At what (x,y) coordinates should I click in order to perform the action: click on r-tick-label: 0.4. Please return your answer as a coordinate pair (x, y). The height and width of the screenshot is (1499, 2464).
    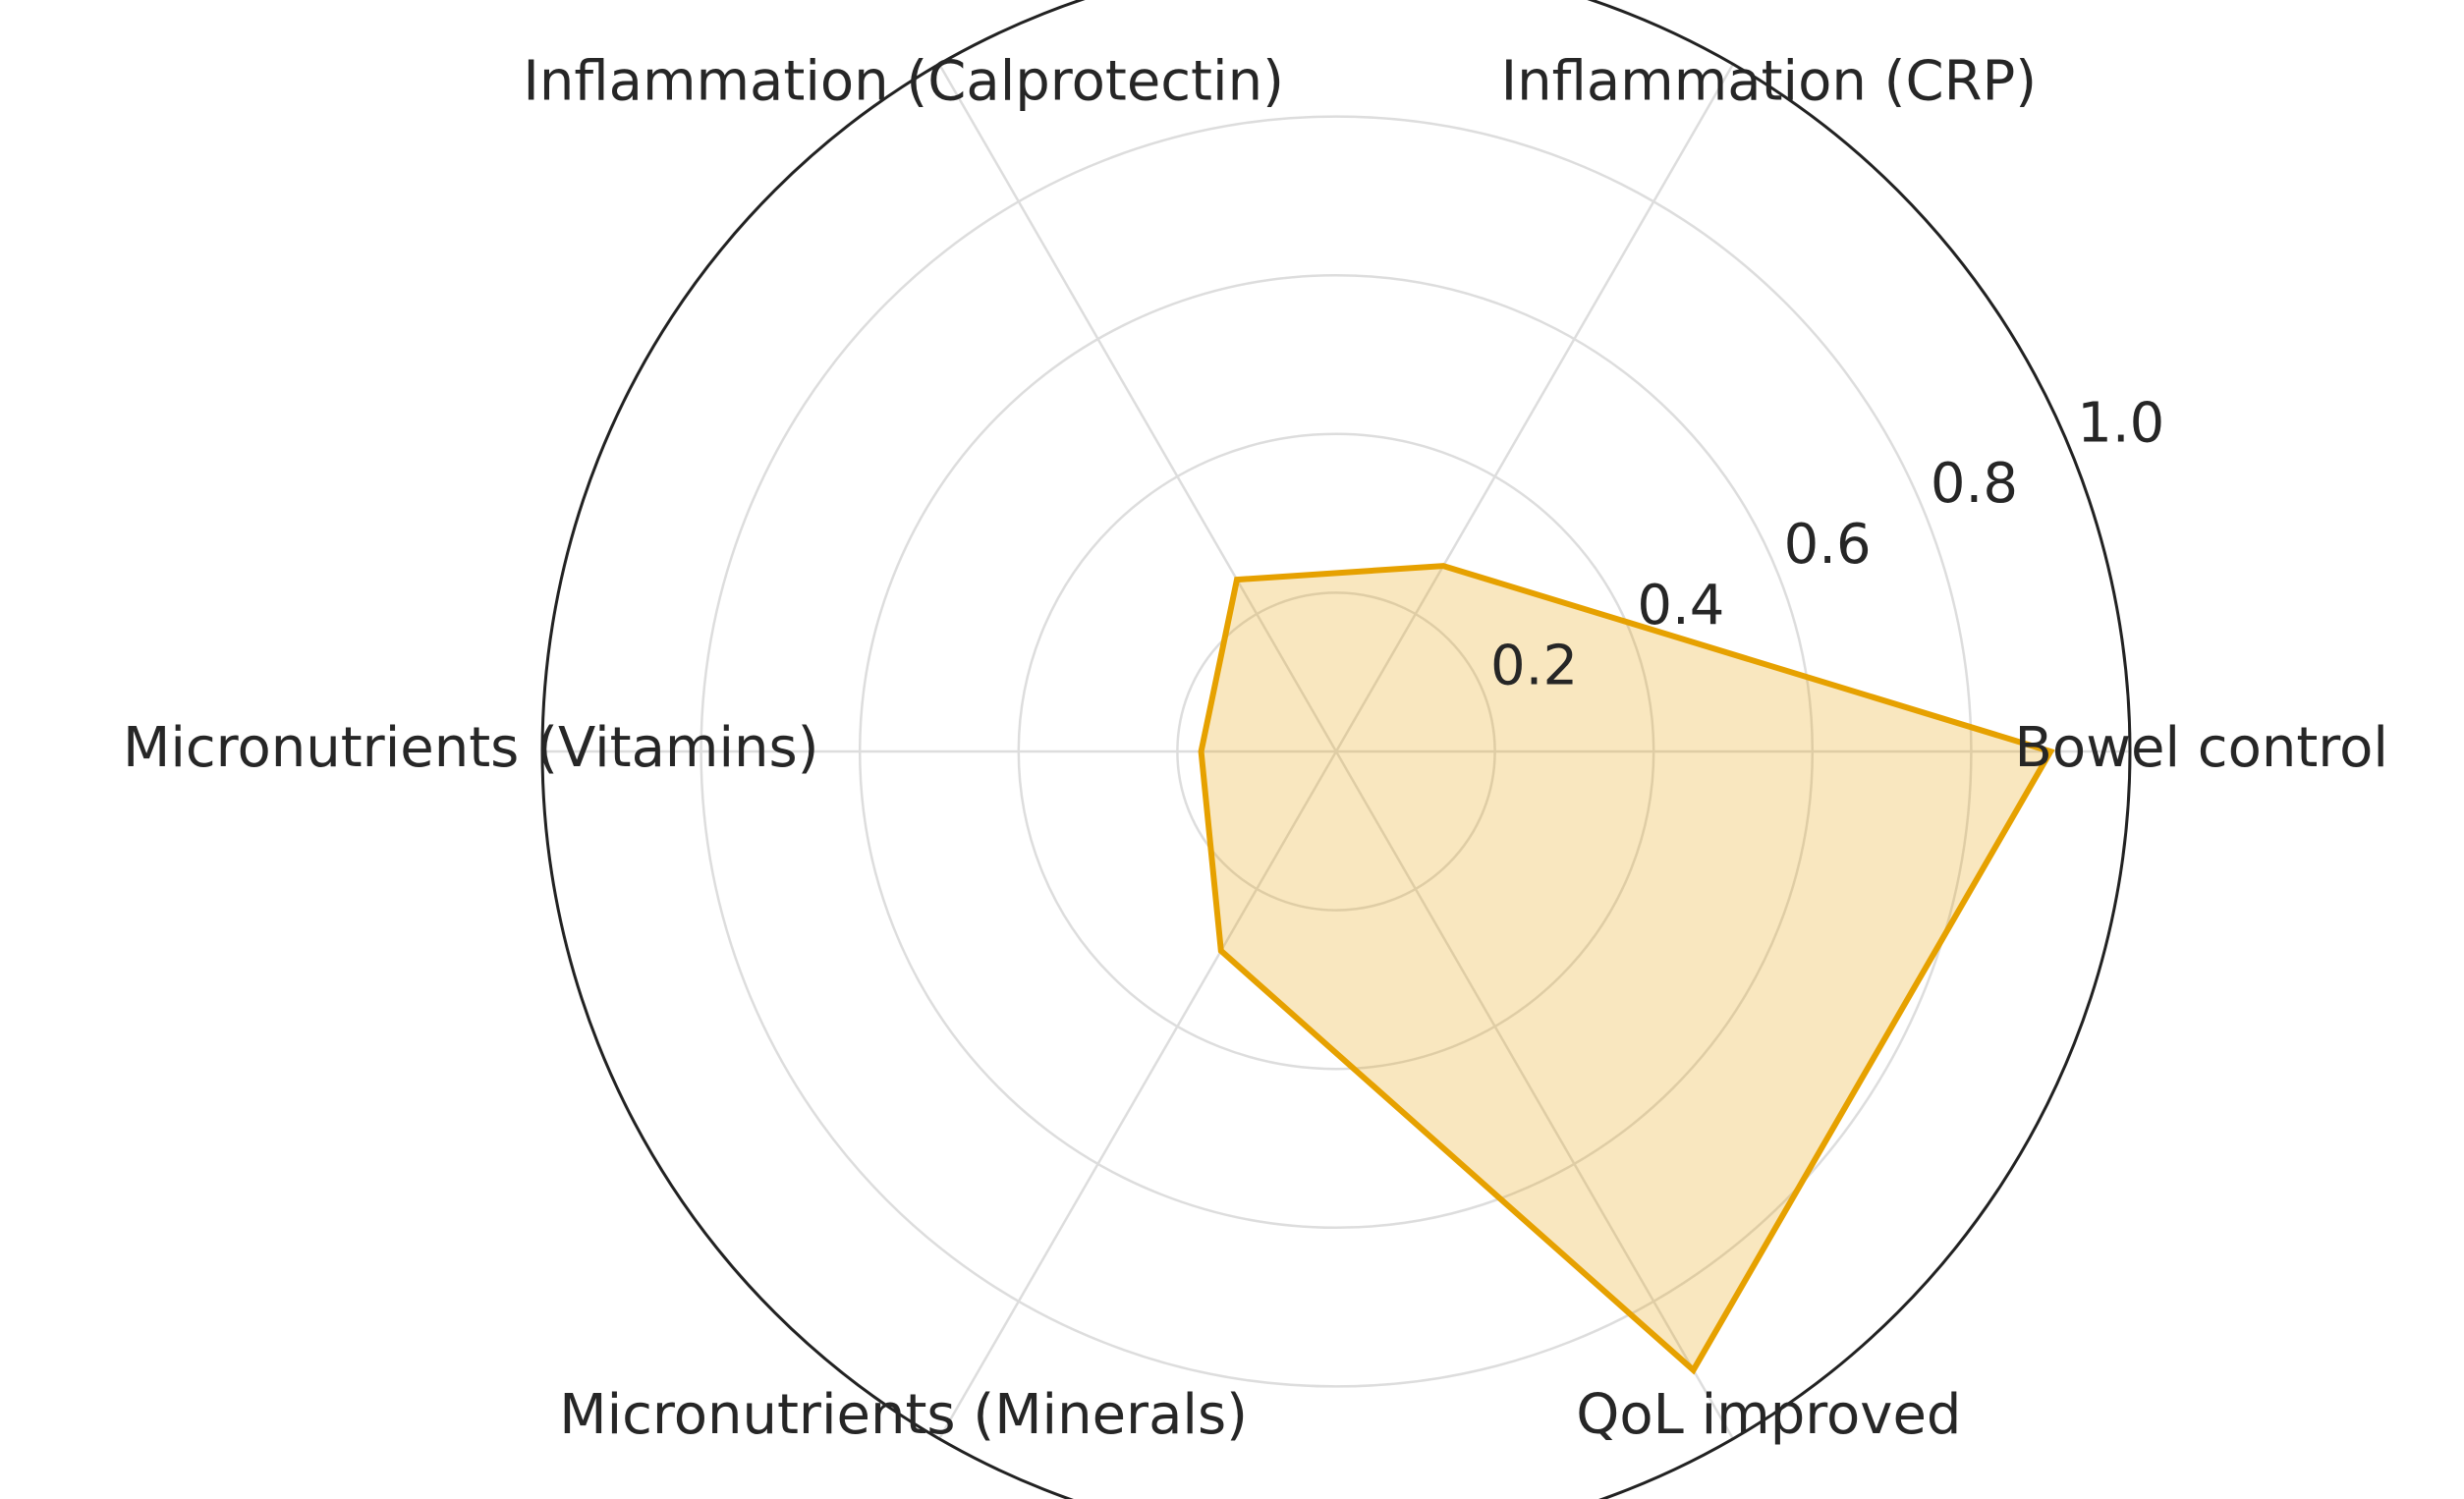
    Looking at the image, I should click on (1680, 606).